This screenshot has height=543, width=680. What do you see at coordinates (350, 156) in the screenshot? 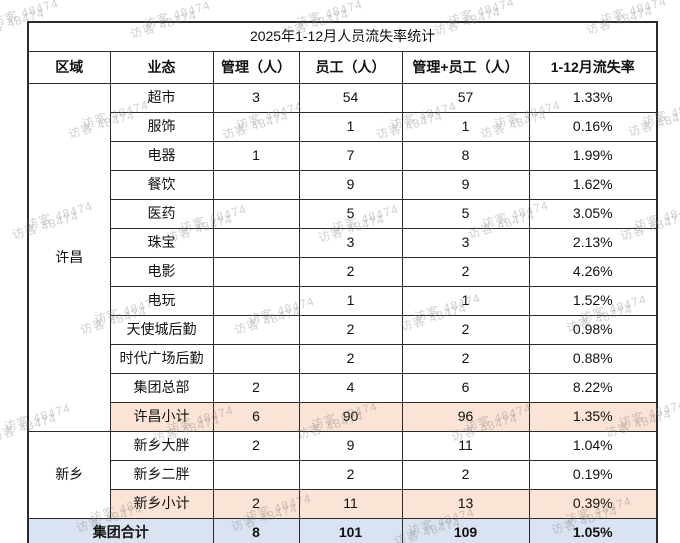
I see `cell-staff: 7` at bounding box center [350, 156].